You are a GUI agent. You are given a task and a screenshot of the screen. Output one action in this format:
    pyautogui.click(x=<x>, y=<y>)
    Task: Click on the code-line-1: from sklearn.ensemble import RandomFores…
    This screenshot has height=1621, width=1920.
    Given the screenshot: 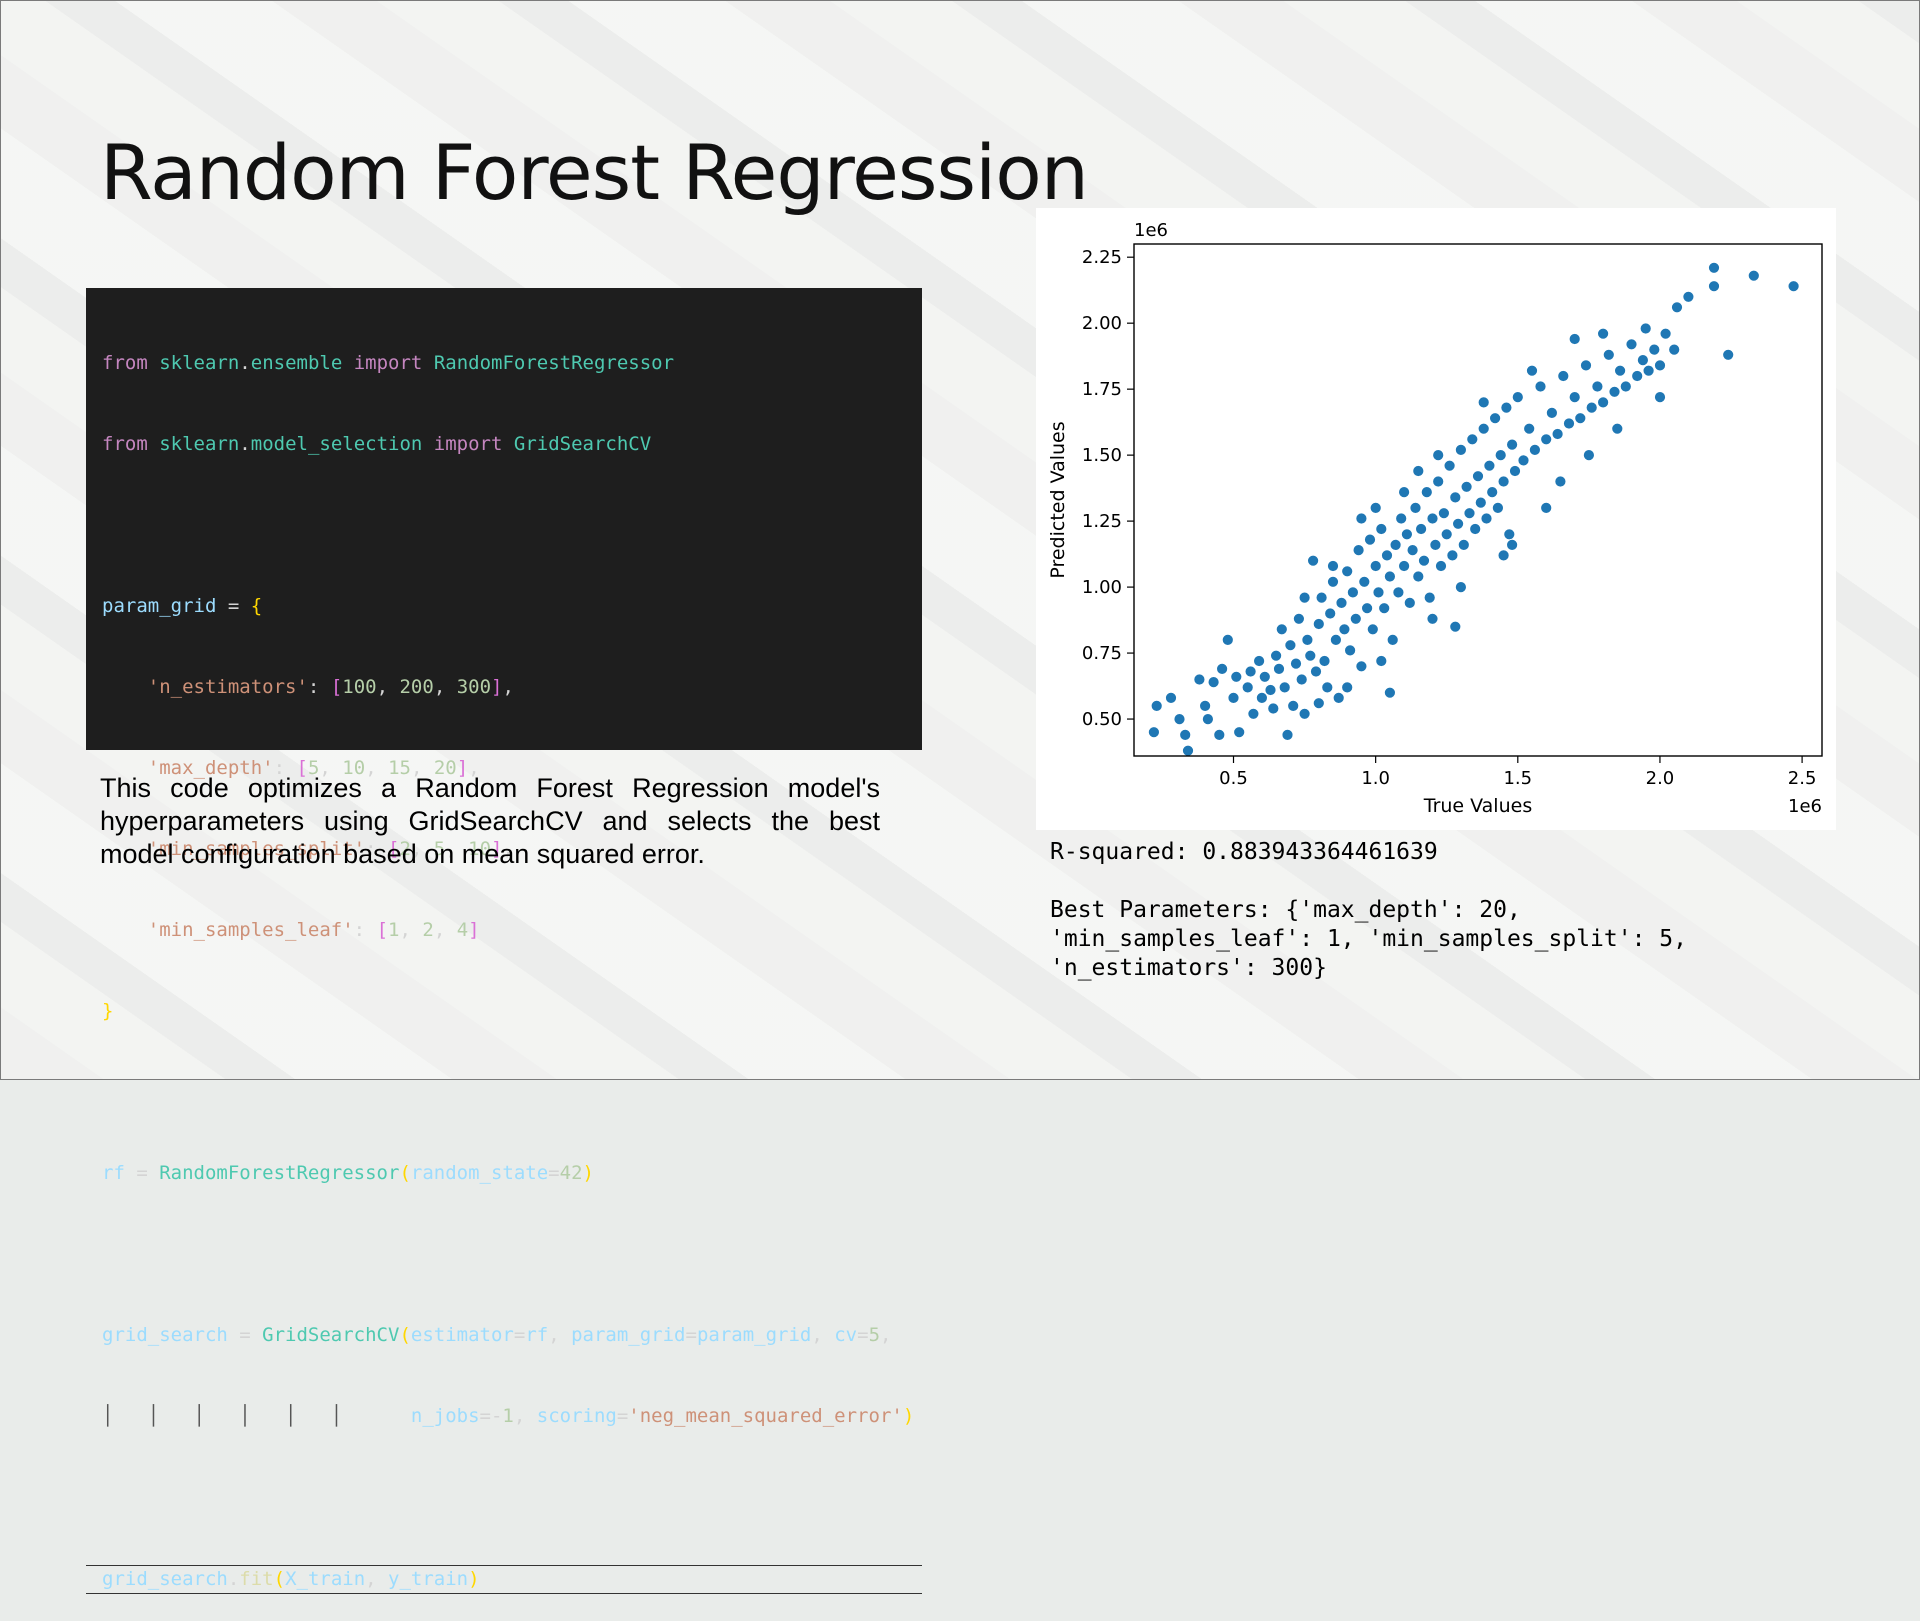 What is the action you would take?
    pyautogui.click(x=388, y=363)
    